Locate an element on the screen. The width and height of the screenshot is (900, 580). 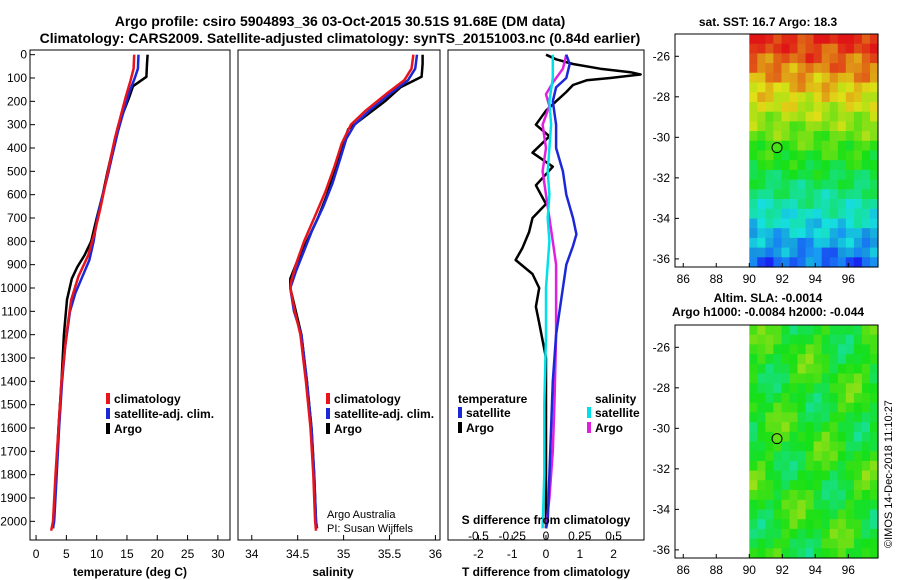
temperature-satellite-adj-clim--line is located at coordinates (95, 291).